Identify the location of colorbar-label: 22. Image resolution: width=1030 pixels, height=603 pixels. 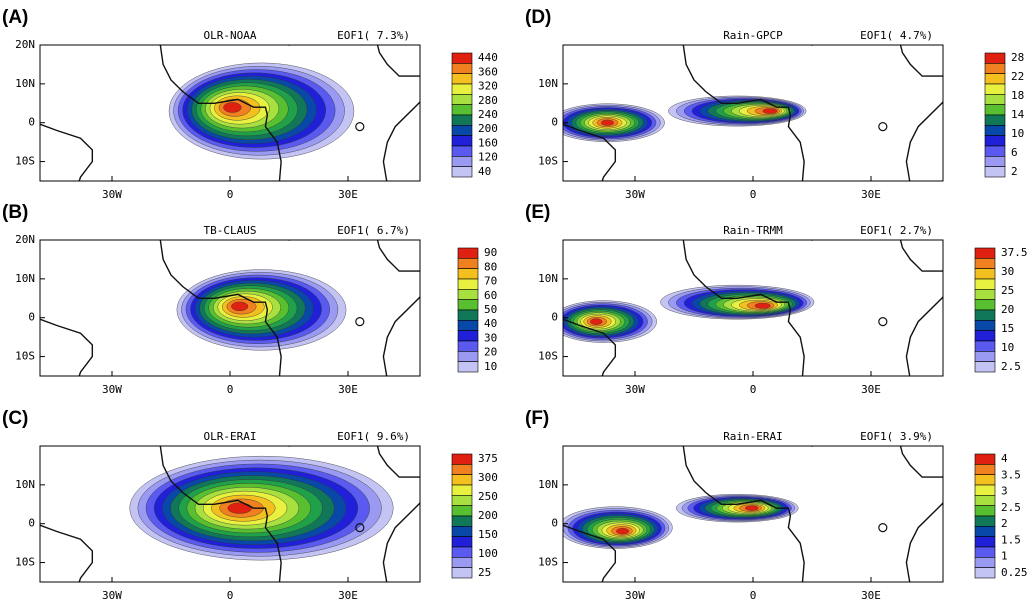
(1017, 76).